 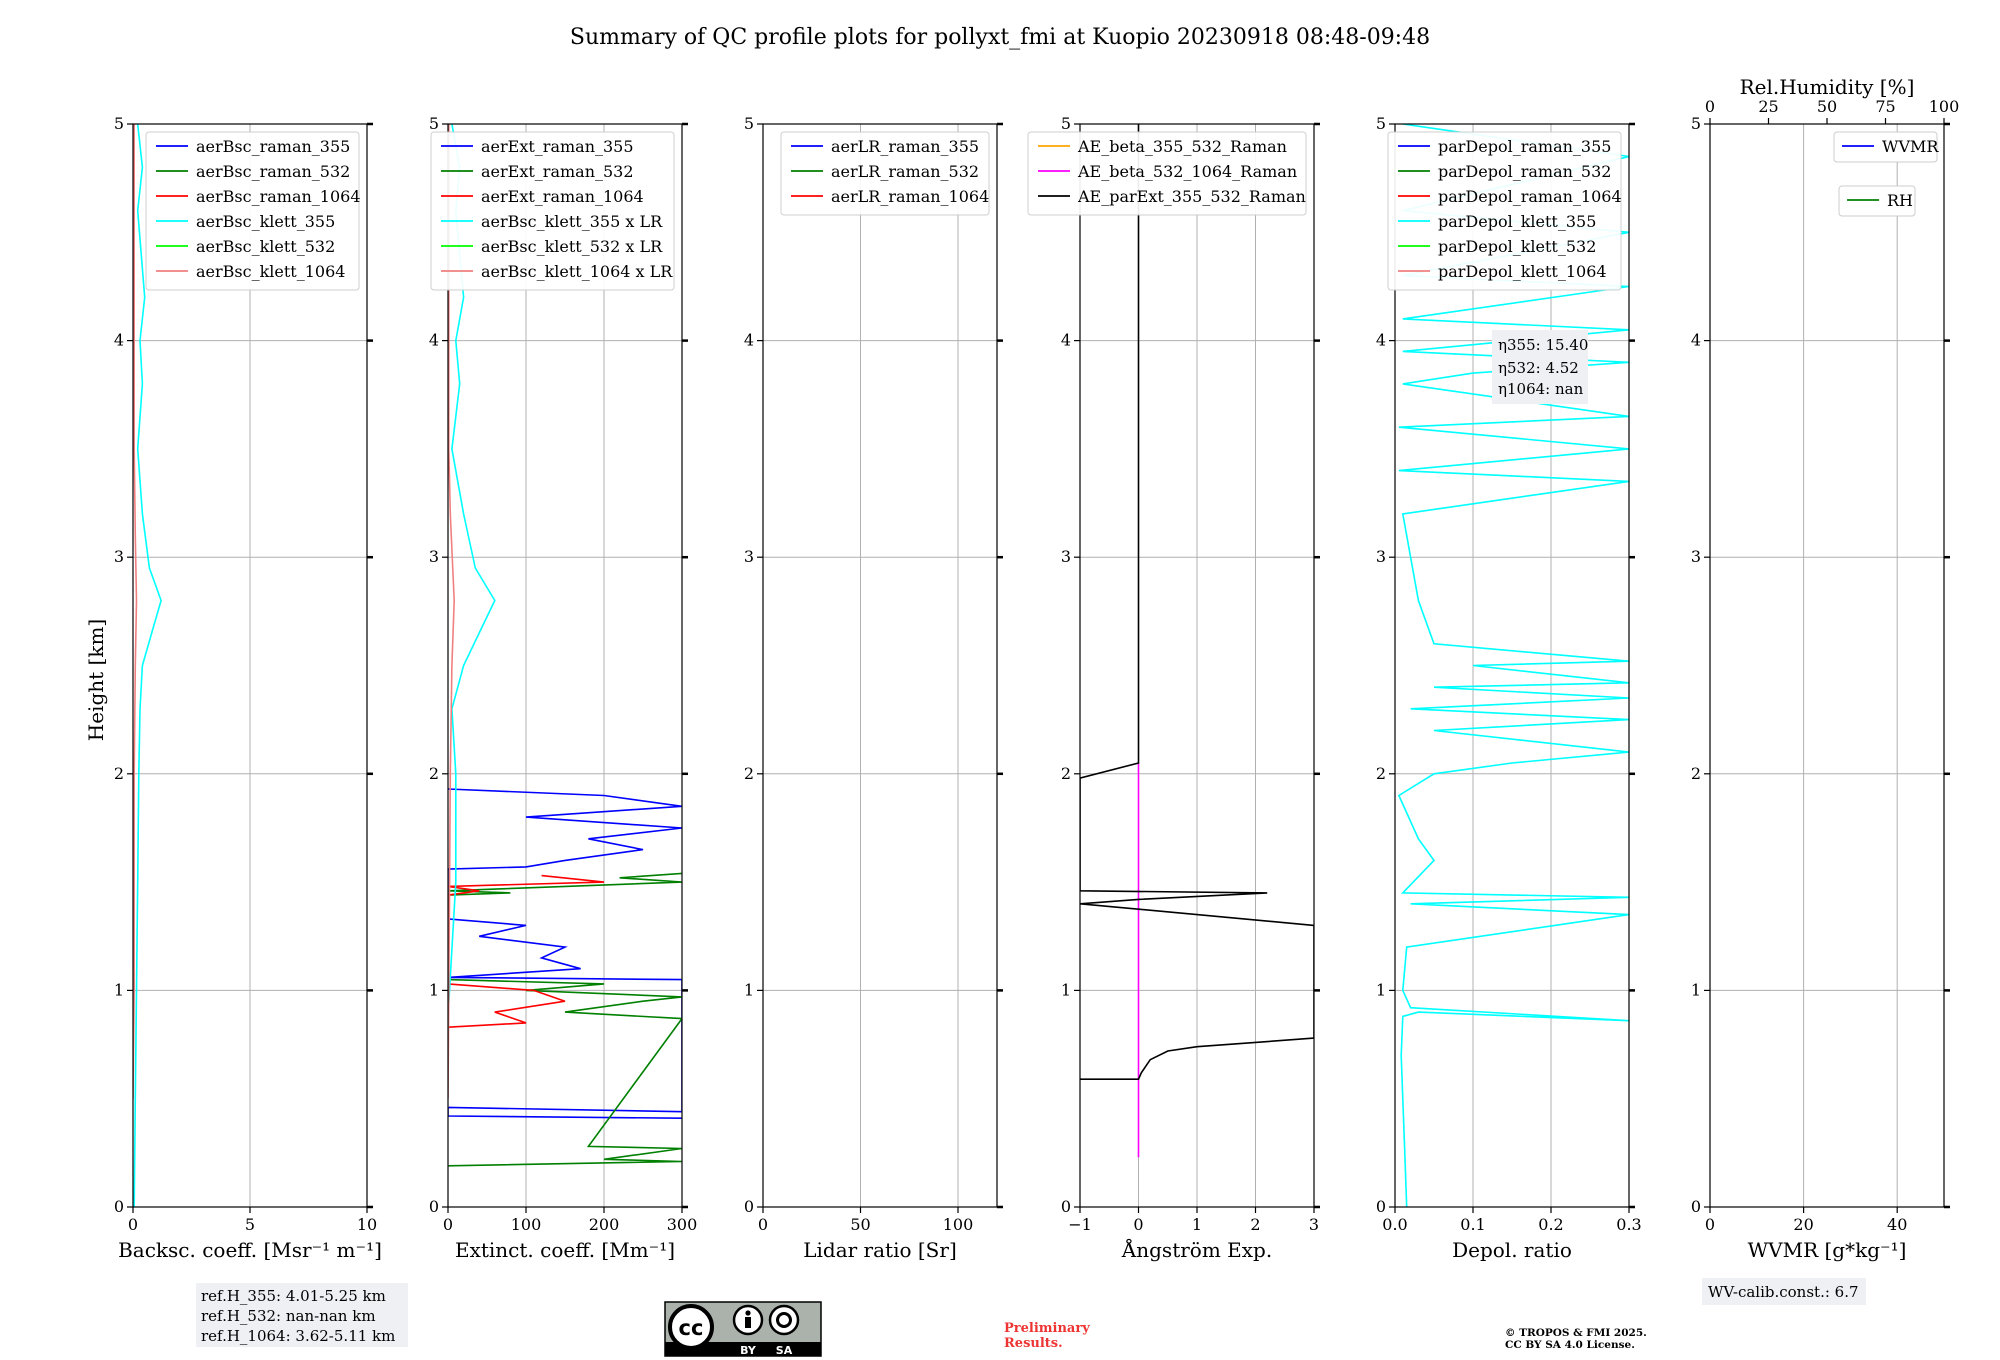 I want to click on cc-icon-label: cc, so click(x=691, y=1328).